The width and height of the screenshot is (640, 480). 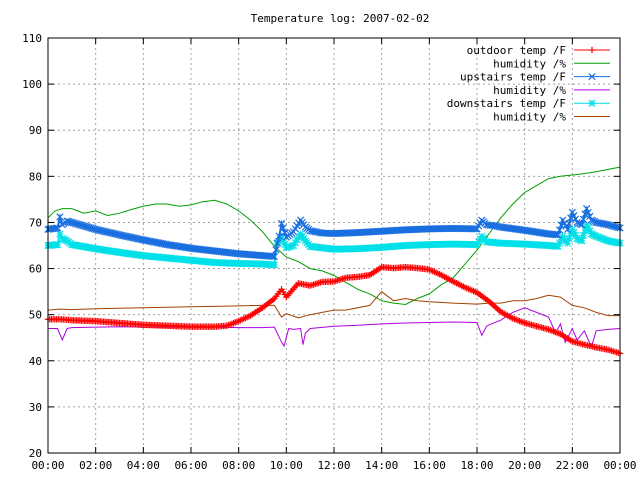 I want to click on y-tick-label: 40, so click(x=35, y=361).